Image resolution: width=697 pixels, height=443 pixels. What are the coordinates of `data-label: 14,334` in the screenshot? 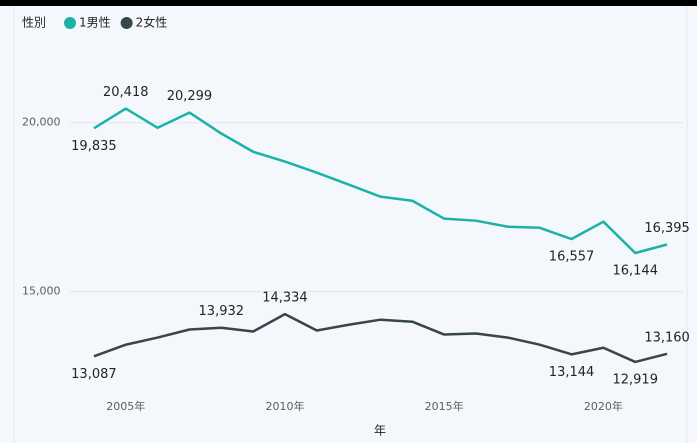 It's located at (285, 298).